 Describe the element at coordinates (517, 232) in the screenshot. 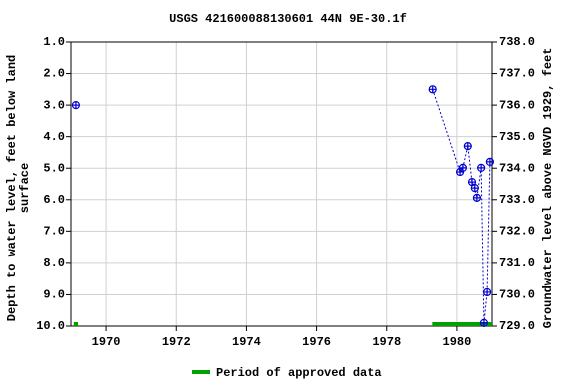

I see `y2-tick-label: 732.0` at that location.